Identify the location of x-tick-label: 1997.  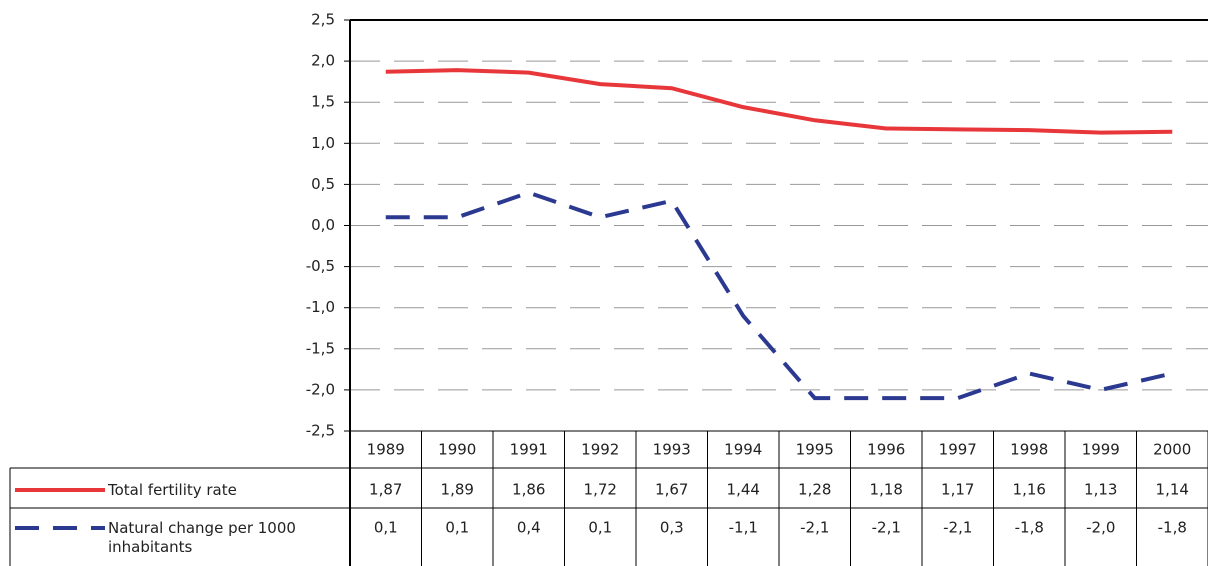
(958, 450).